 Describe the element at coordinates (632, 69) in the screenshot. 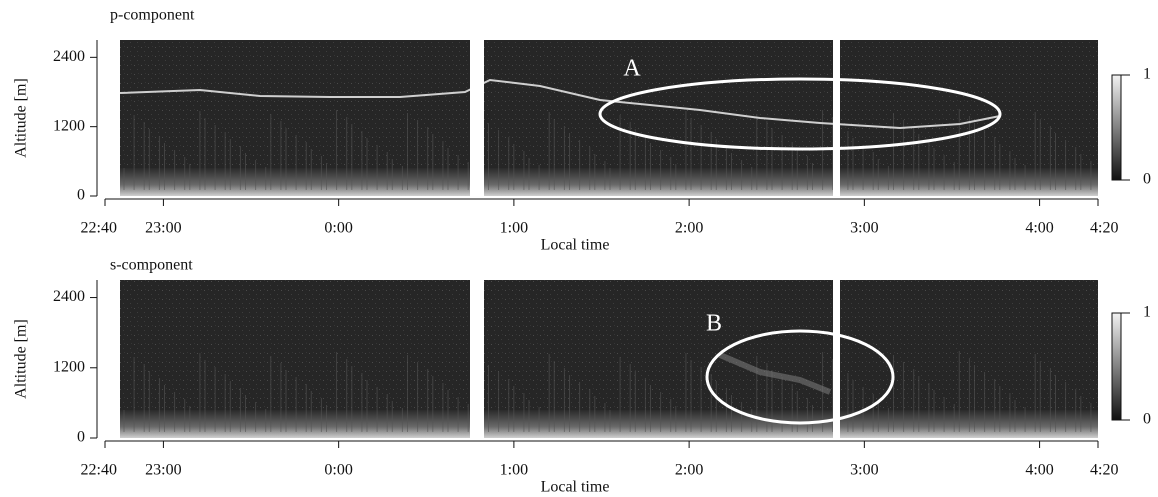

I see `annotation-label: A` at that location.